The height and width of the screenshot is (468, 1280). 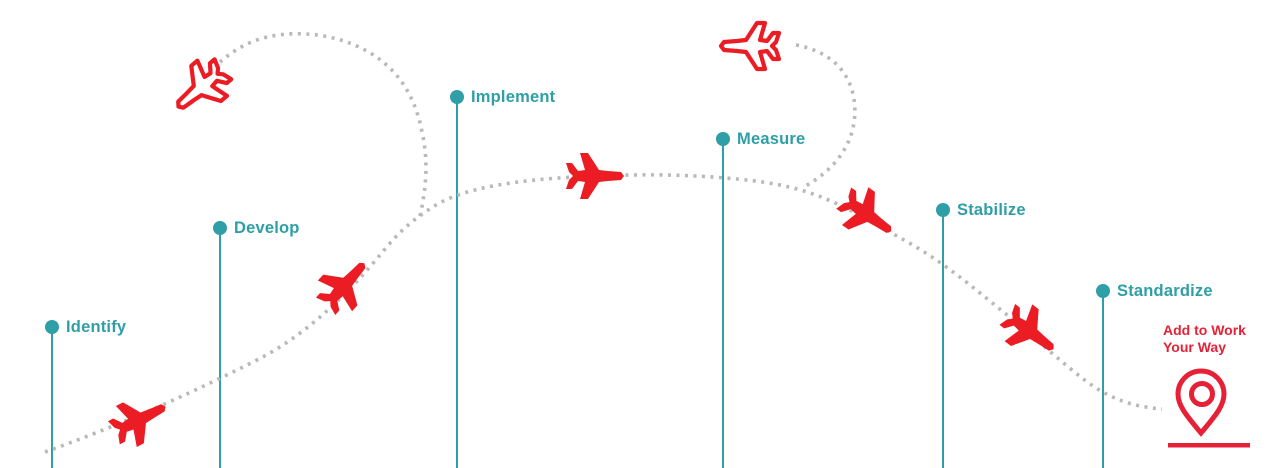 What do you see at coordinates (1204, 330) in the screenshot?
I see `cta-line-1: Add to Work` at bounding box center [1204, 330].